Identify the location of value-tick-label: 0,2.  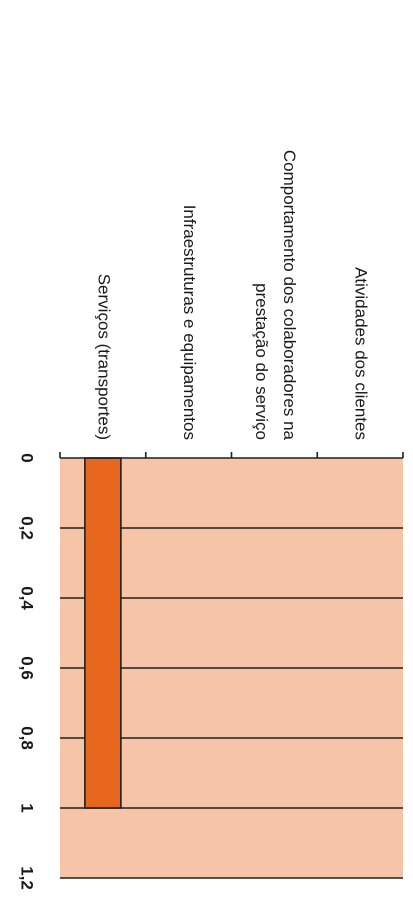
(27, 528).